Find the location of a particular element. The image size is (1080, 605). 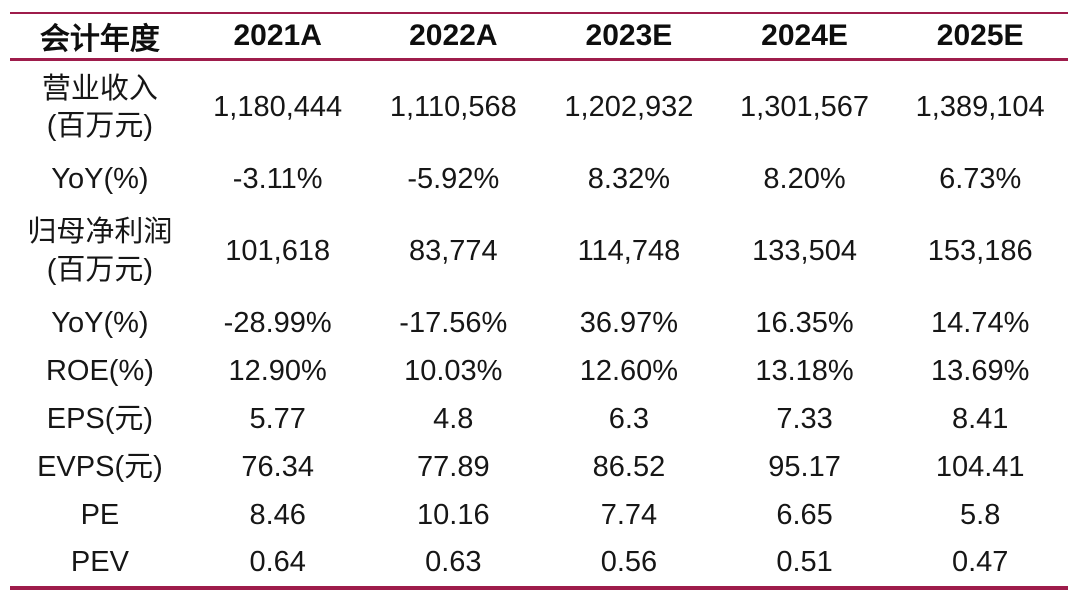

cell-value: 5.8 is located at coordinates (980, 514).